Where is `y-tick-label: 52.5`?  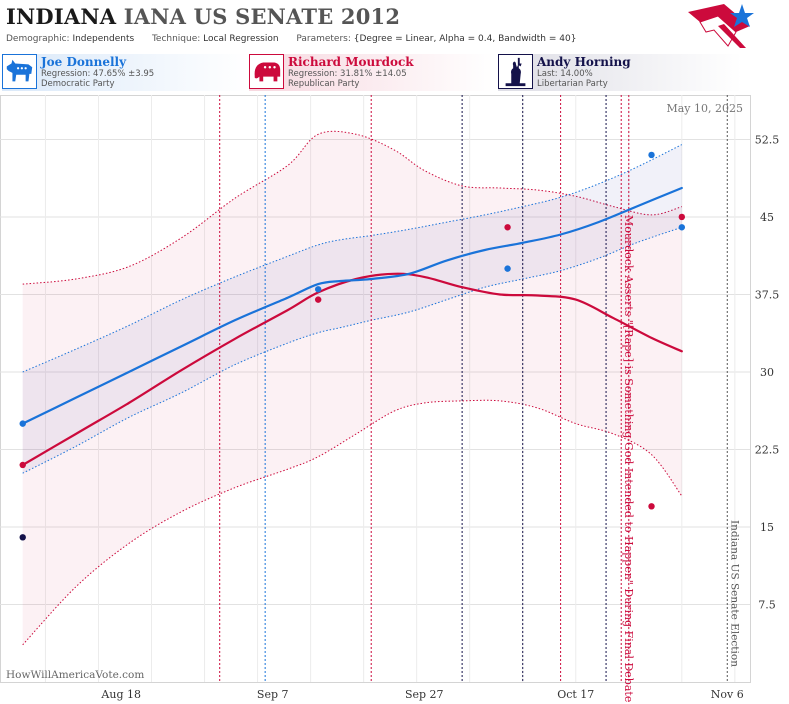 y-tick-label: 52.5 is located at coordinates (767, 139).